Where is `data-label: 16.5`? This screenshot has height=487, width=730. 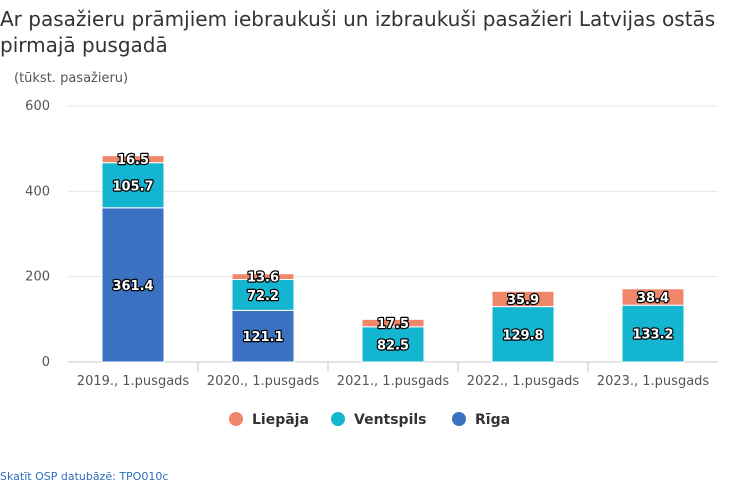 data-label: 16.5 is located at coordinates (133, 160).